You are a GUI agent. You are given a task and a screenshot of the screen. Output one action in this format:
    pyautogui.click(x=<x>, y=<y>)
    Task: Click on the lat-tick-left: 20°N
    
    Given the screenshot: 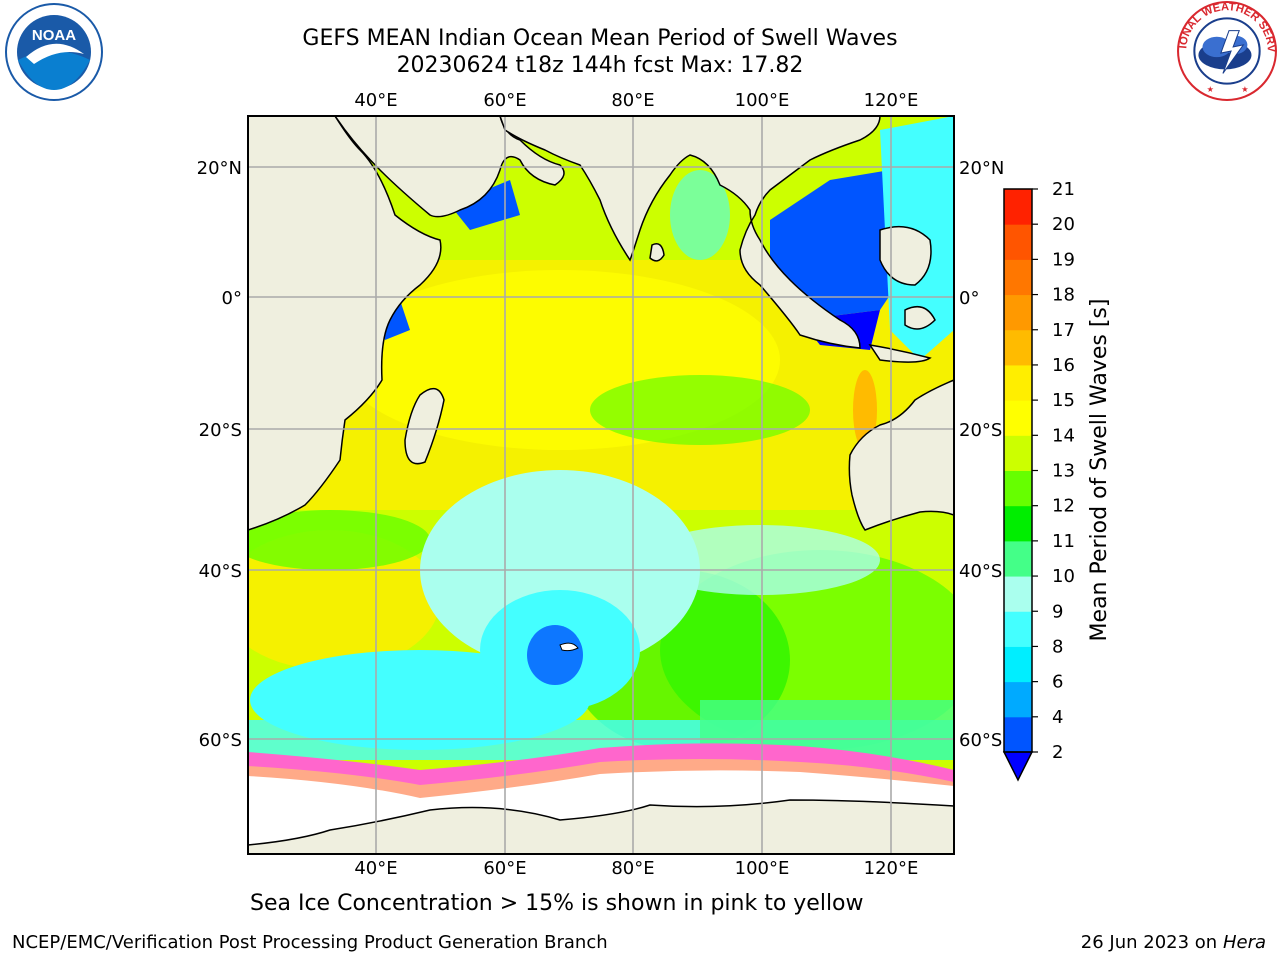 What is the action you would take?
    pyautogui.click(x=219, y=168)
    